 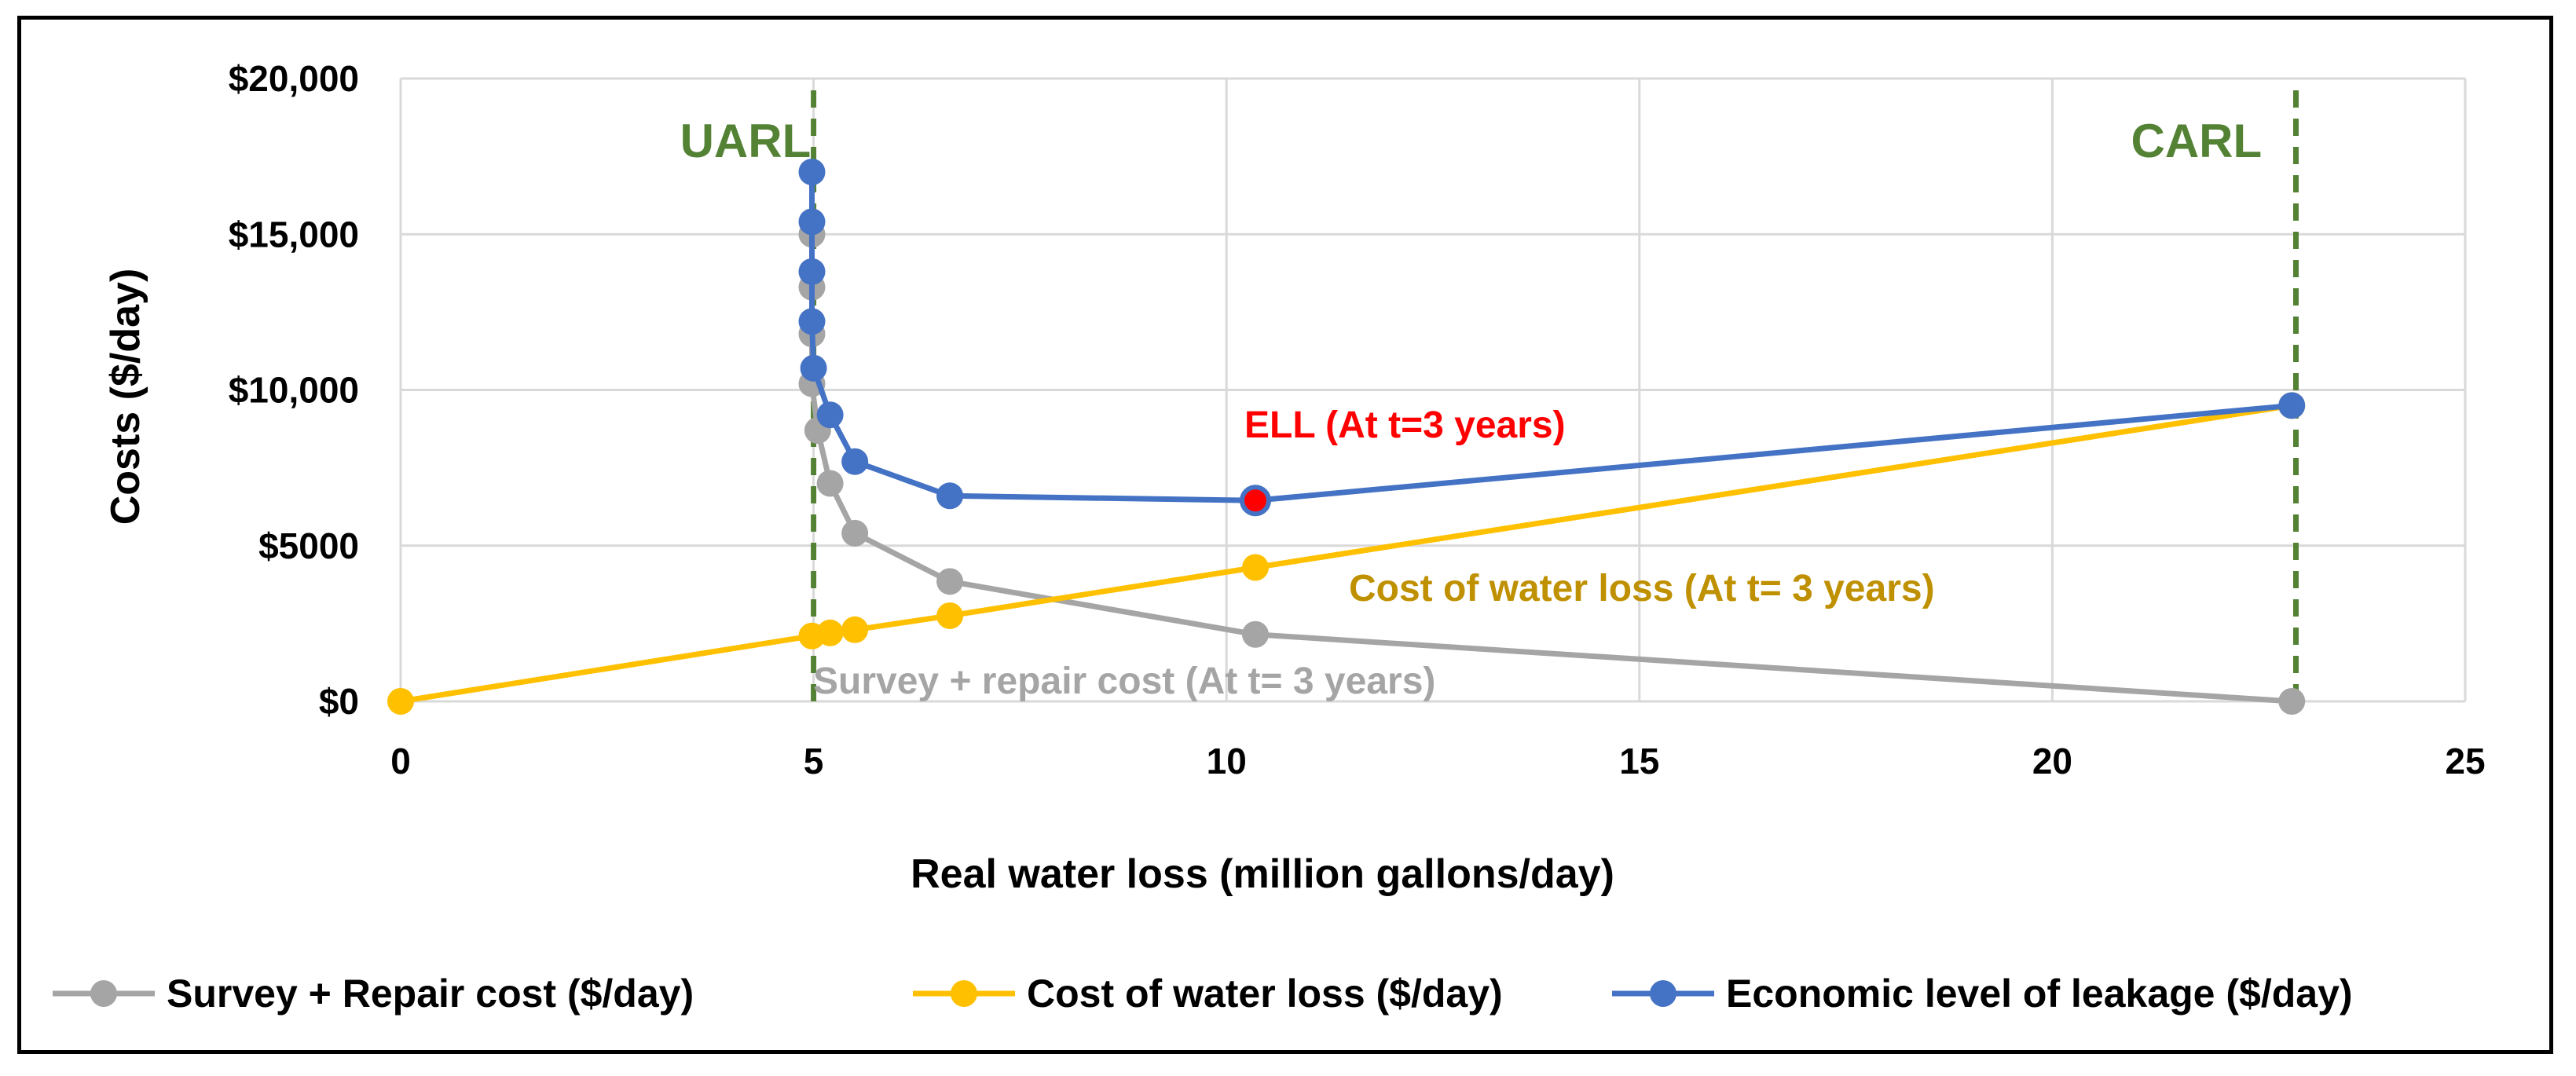 What do you see at coordinates (1262, 874) in the screenshot?
I see `x-axis-title: Real water loss (million gallons/day)` at bounding box center [1262, 874].